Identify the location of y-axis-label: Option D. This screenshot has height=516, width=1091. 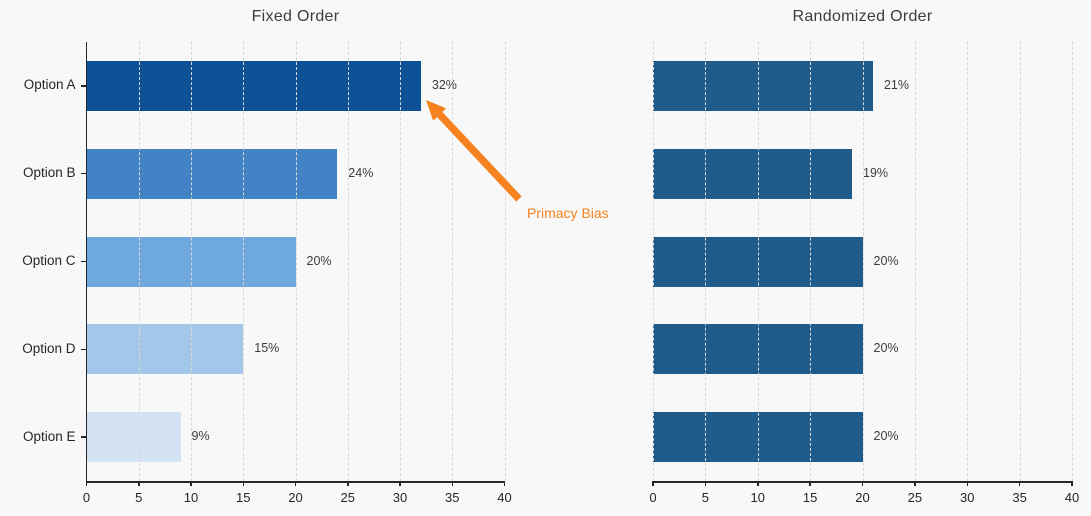
(49, 348).